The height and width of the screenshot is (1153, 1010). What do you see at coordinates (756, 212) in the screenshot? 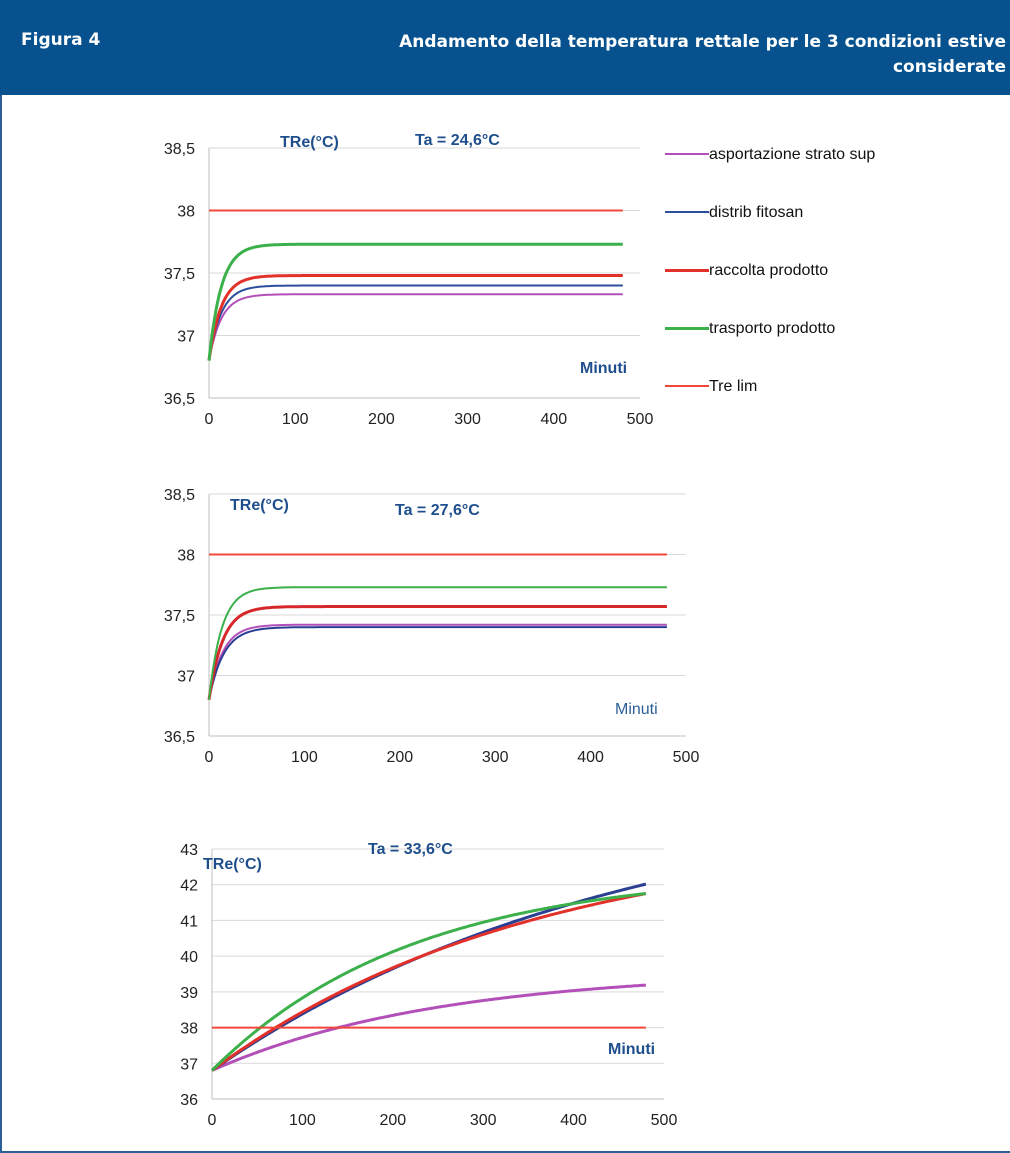
I see `legend-label: distrib fitosan` at bounding box center [756, 212].